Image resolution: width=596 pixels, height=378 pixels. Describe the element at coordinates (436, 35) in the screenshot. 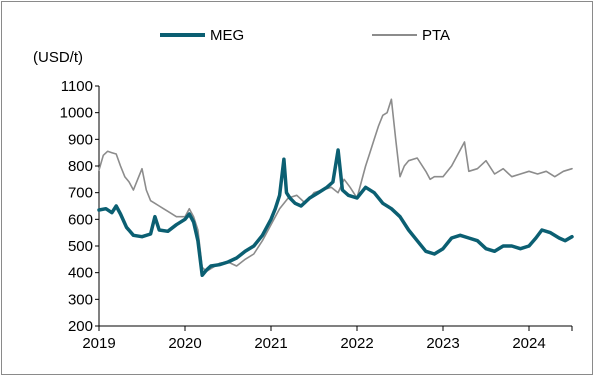

I see `legend-label-pta: PTA` at that location.